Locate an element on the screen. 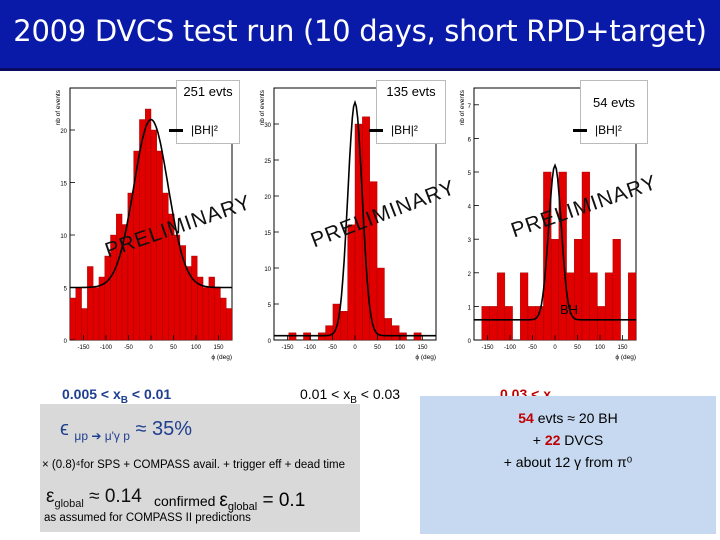  breakdown-line-1: 54 evts ≈ 20 BH is located at coordinates (568, 418).